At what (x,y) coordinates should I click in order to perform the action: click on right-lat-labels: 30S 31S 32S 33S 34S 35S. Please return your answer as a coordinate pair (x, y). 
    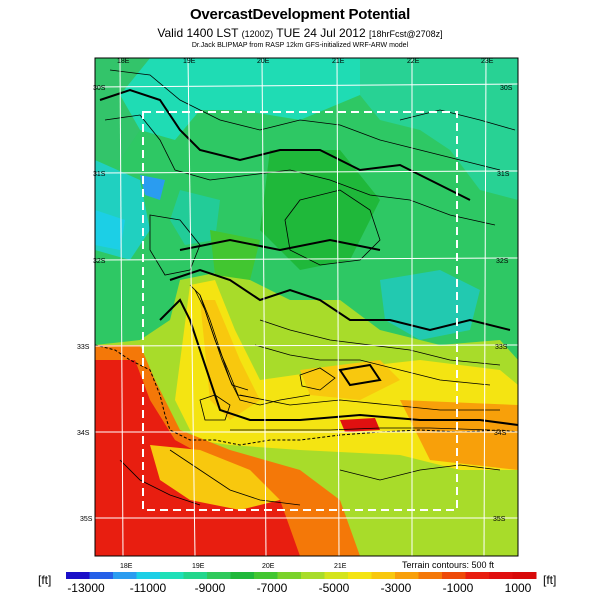
    Looking at the image, I should click on (503, 304).